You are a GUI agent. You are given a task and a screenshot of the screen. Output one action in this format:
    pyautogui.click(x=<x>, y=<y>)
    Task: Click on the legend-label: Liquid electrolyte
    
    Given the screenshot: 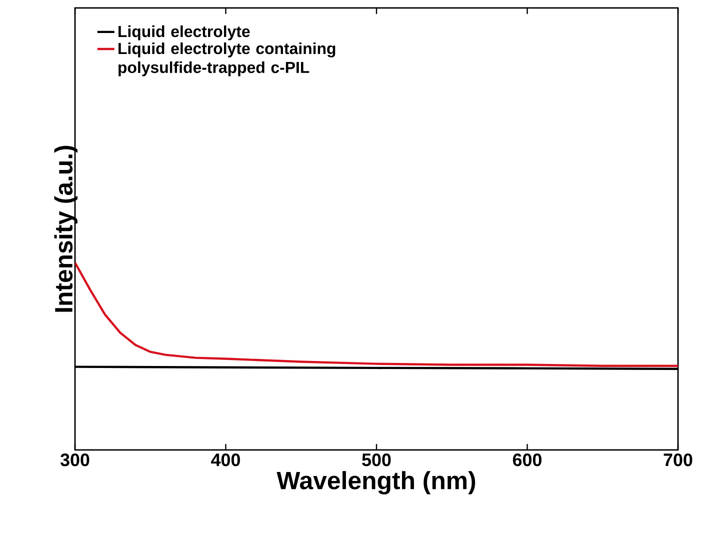 What is the action you would take?
    pyautogui.click(x=184, y=32)
    